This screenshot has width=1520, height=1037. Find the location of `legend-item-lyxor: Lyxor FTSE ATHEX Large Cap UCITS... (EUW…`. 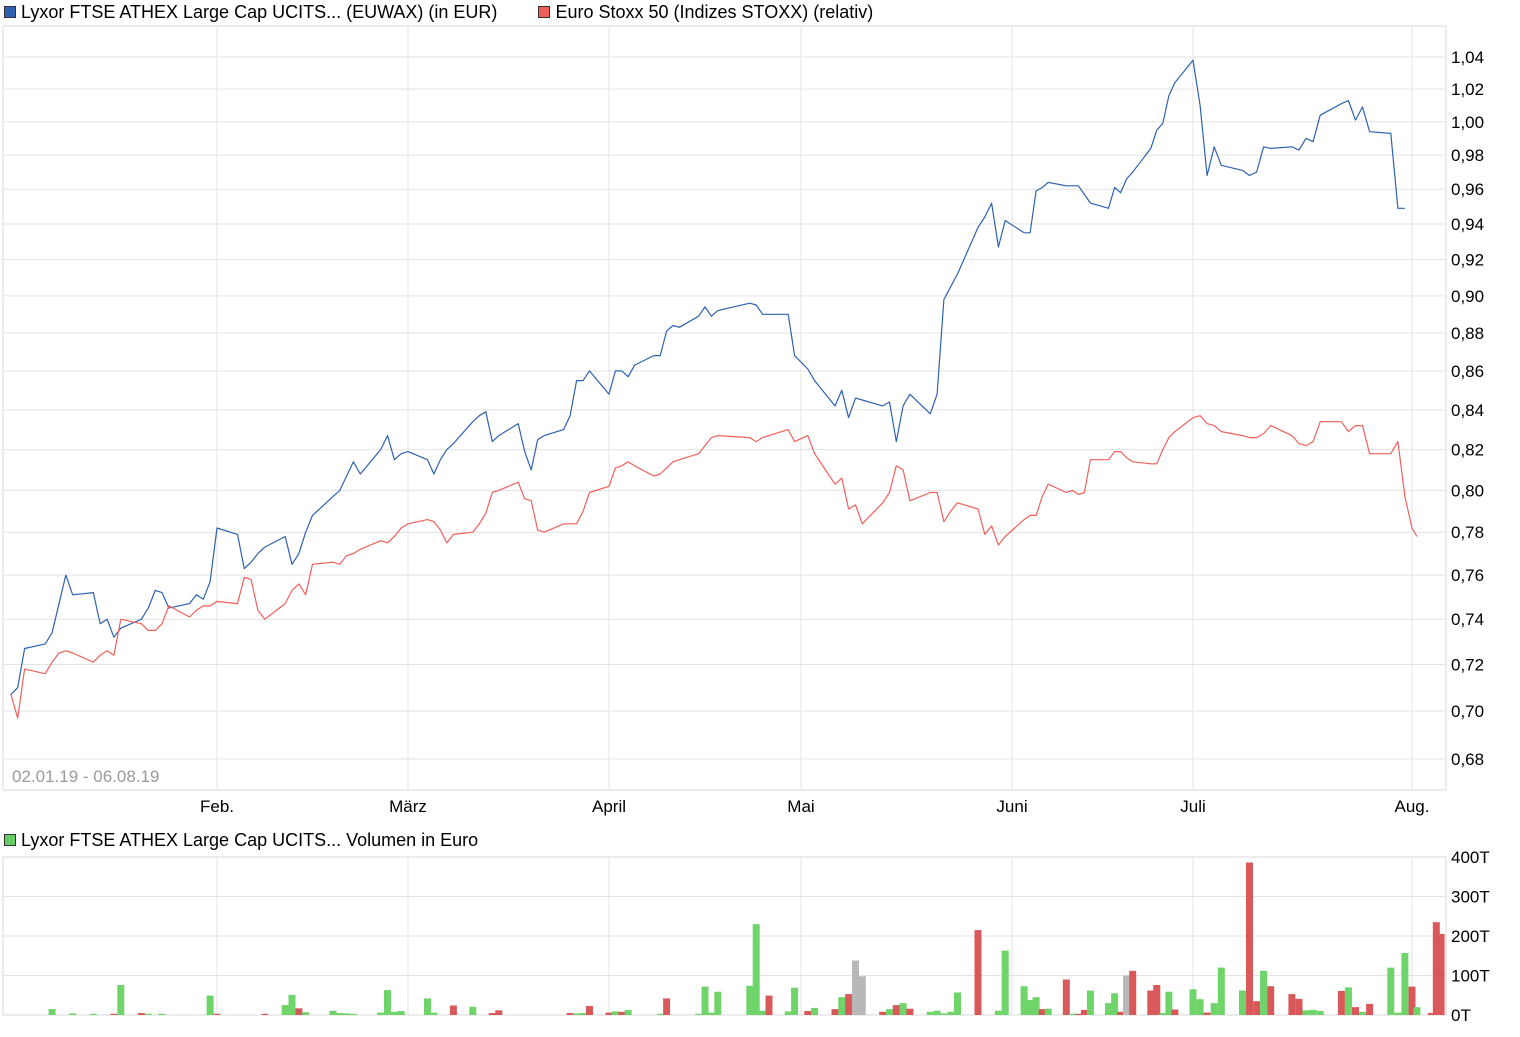

legend-item-lyxor: Lyxor FTSE ATHEX Large Cap UCITS... (EUW… is located at coordinates (250, 12).